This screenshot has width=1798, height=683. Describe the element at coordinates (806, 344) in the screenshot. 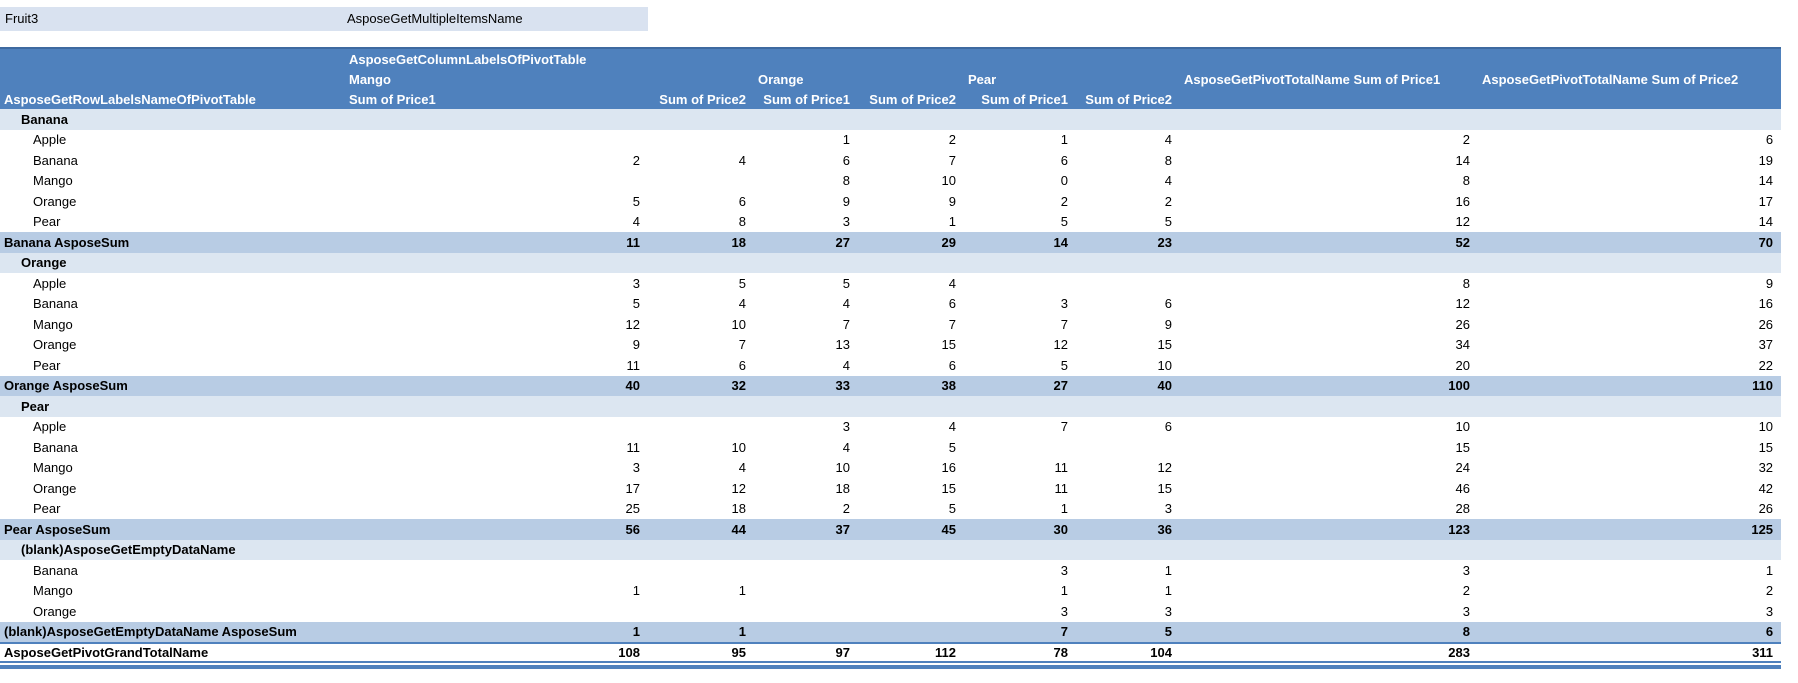

I see `pivot-cell: 13` at that location.